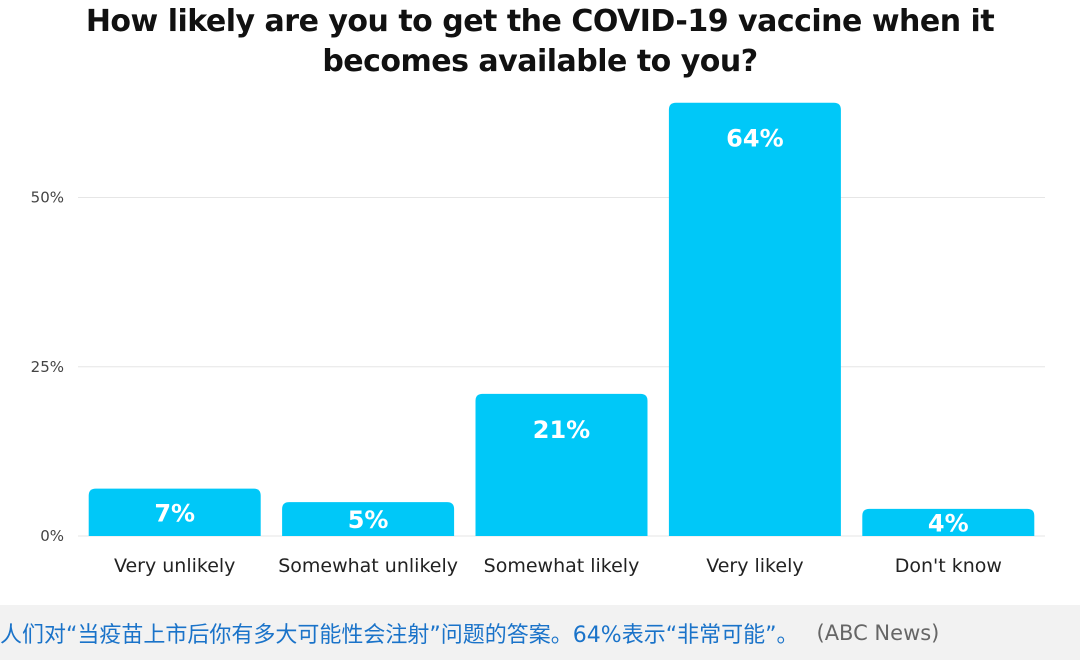 Image resolution: width=1080 pixels, height=660 pixels. What do you see at coordinates (175, 566) in the screenshot?
I see `x-tick-label: Very unlikely` at bounding box center [175, 566].